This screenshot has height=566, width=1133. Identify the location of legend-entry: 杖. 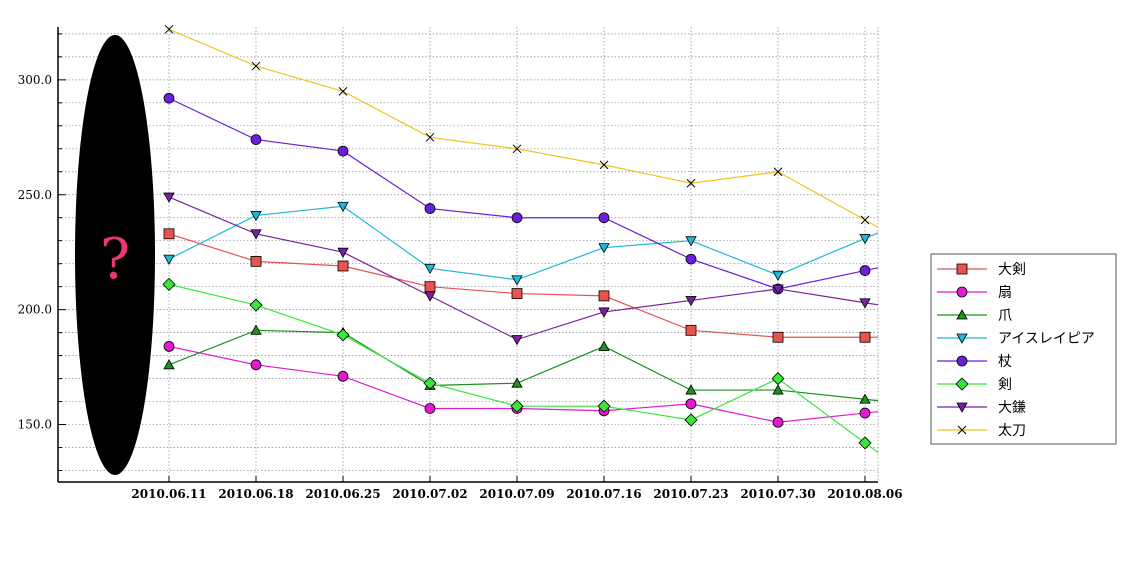
(974, 362).